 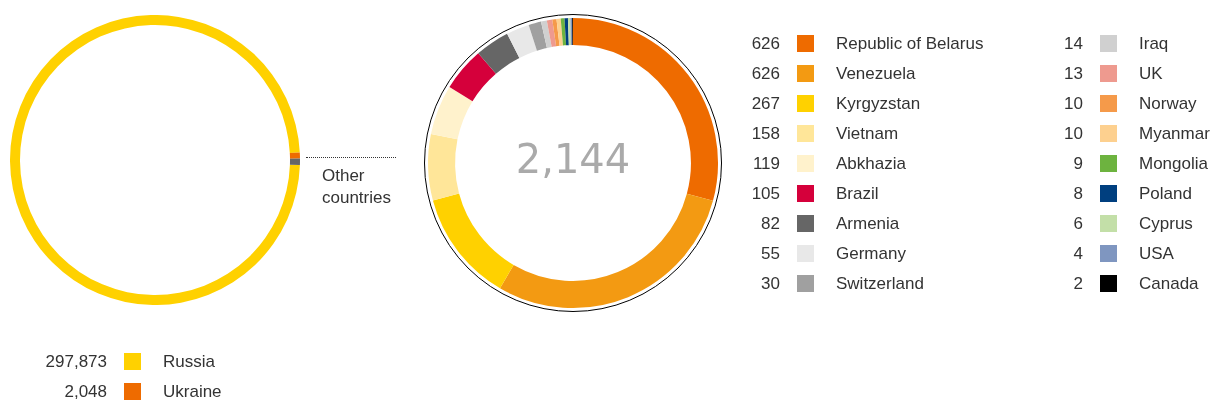 What do you see at coordinates (85, 391) in the screenshot?
I see `data-label: 2,048` at bounding box center [85, 391].